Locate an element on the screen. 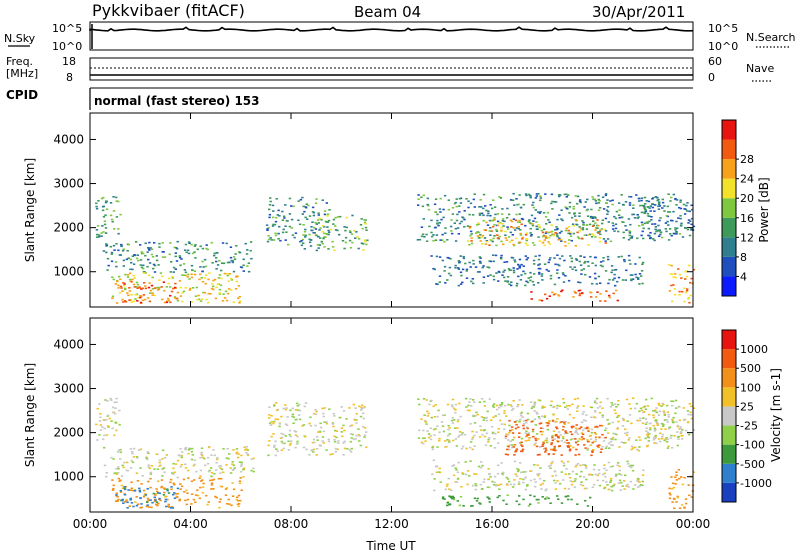  colorbar-tick-label: 500 is located at coordinates (750, 368).